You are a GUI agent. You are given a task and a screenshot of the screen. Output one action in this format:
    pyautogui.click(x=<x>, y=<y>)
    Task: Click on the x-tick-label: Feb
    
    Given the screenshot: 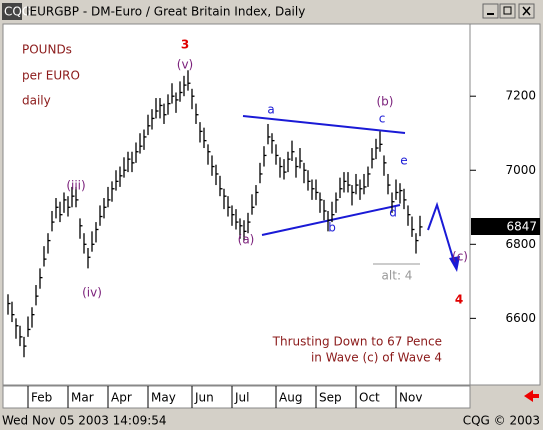 What is the action you would take?
    pyautogui.click(x=41, y=398)
    